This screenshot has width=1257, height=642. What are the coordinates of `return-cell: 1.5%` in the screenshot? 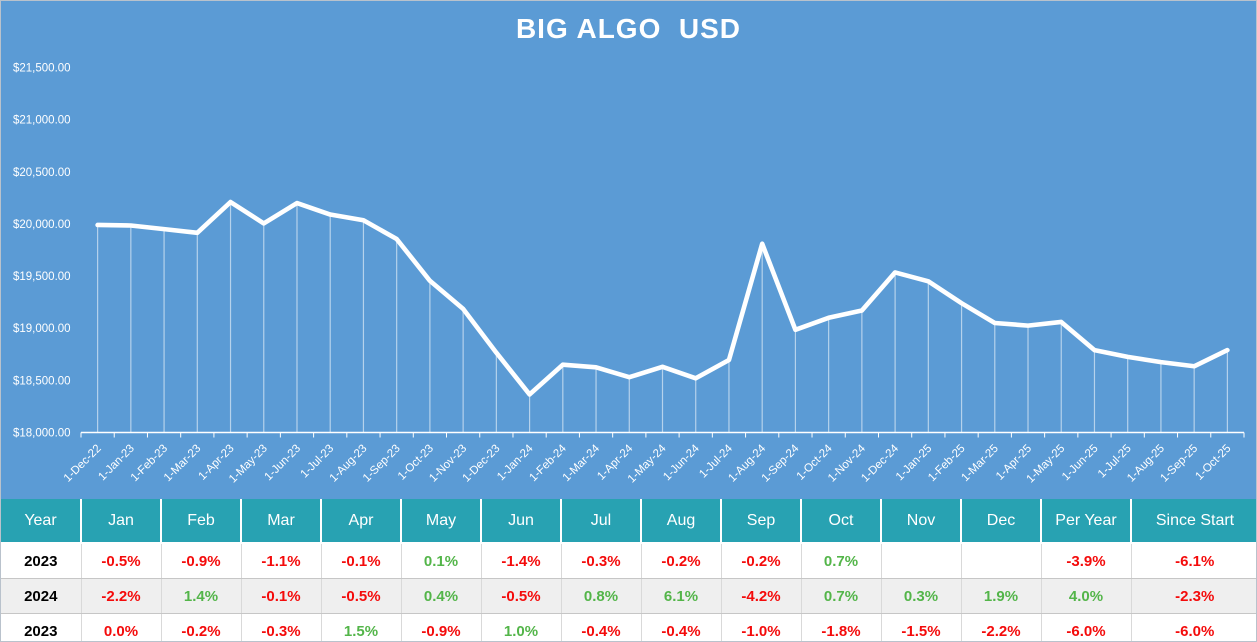 It's located at (361, 627).